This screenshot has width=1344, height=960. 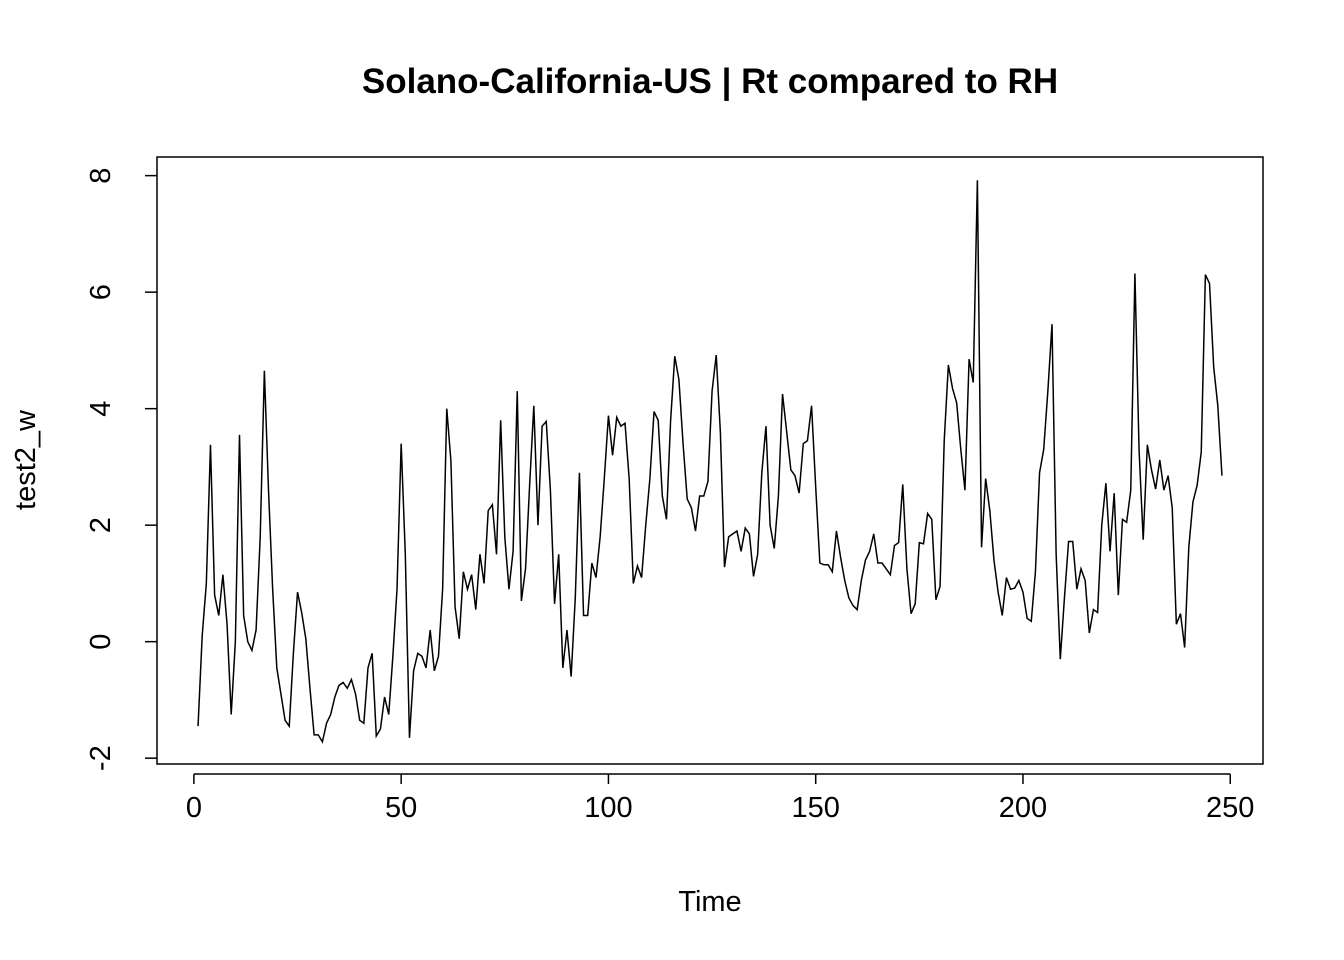 What do you see at coordinates (26, 459) in the screenshot?
I see `y-axis-label: test2_w` at bounding box center [26, 459].